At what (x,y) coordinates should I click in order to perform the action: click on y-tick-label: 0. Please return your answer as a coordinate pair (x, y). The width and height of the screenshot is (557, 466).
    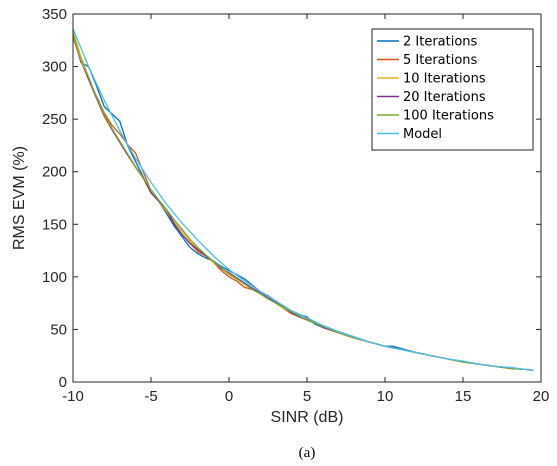
    Looking at the image, I should click on (63, 382).